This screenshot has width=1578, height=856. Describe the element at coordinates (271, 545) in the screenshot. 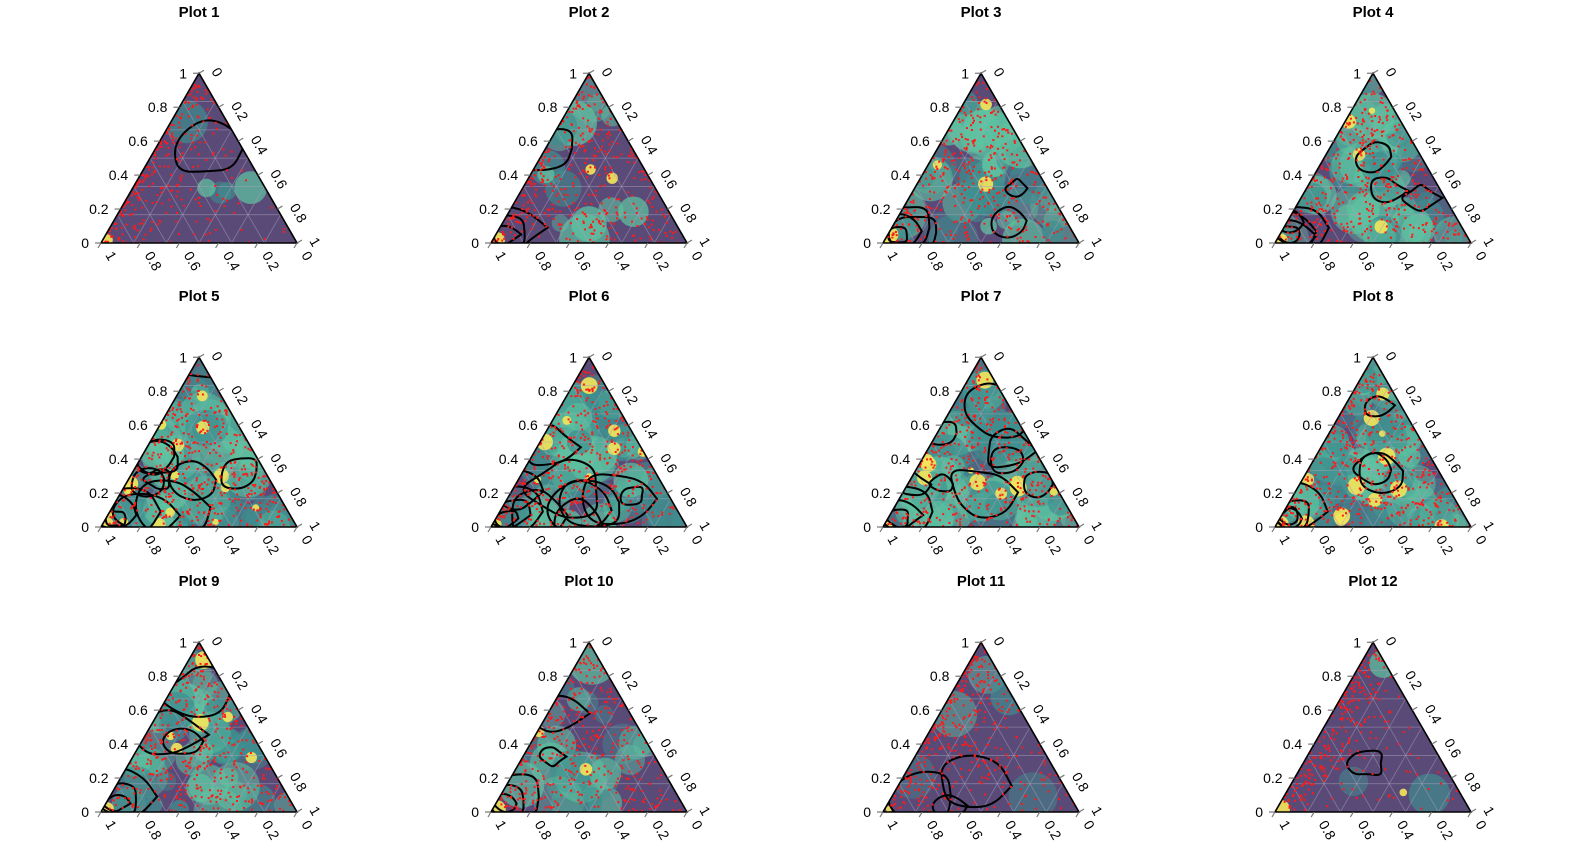

I see `bottom-tick-label: 0.2` at that location.